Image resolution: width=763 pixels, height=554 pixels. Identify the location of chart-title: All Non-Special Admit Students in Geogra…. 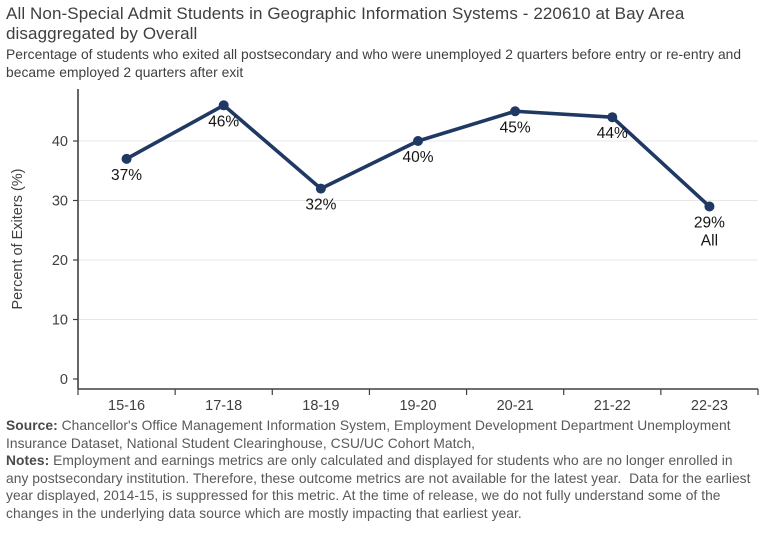
(345, 24).